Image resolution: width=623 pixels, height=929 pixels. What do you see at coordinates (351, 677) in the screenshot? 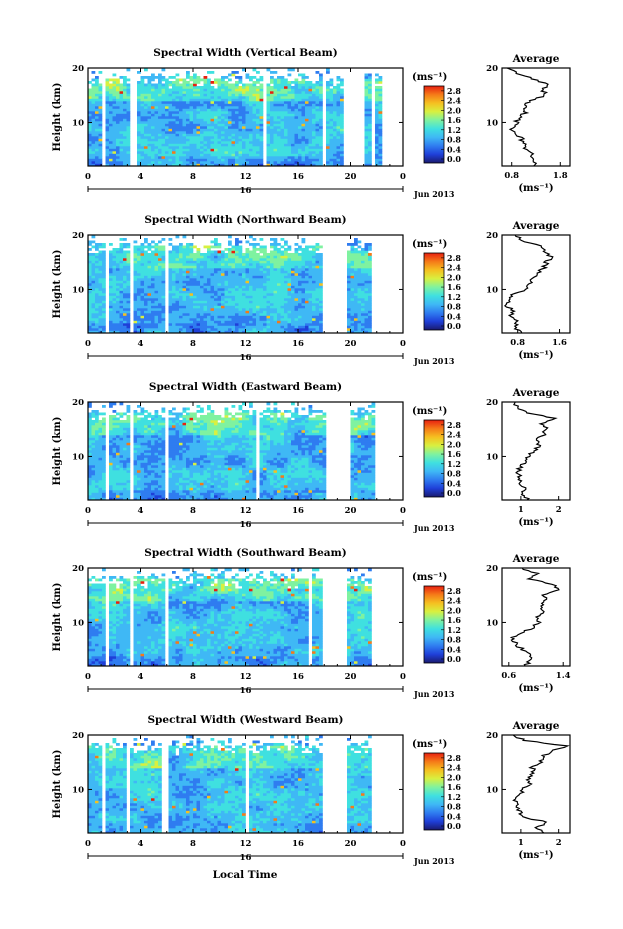
I see `x-tick-label: 20` at bounding box center [351, 677].